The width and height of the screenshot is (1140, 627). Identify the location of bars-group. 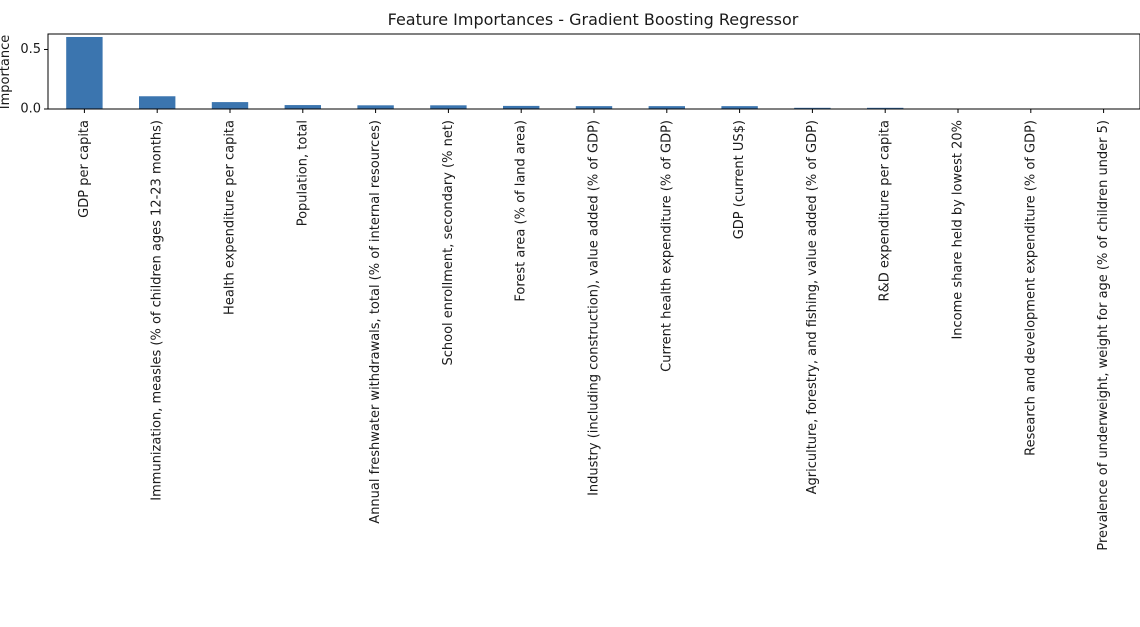
(594, 73).